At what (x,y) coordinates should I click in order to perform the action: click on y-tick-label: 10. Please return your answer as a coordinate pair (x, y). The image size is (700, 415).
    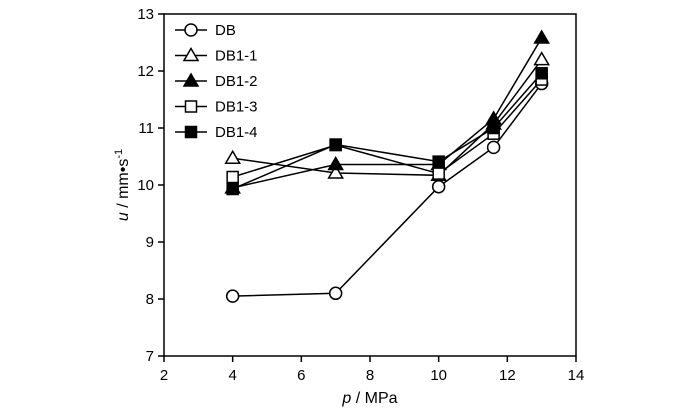
    Looking at the image, I should click on (145, 185).